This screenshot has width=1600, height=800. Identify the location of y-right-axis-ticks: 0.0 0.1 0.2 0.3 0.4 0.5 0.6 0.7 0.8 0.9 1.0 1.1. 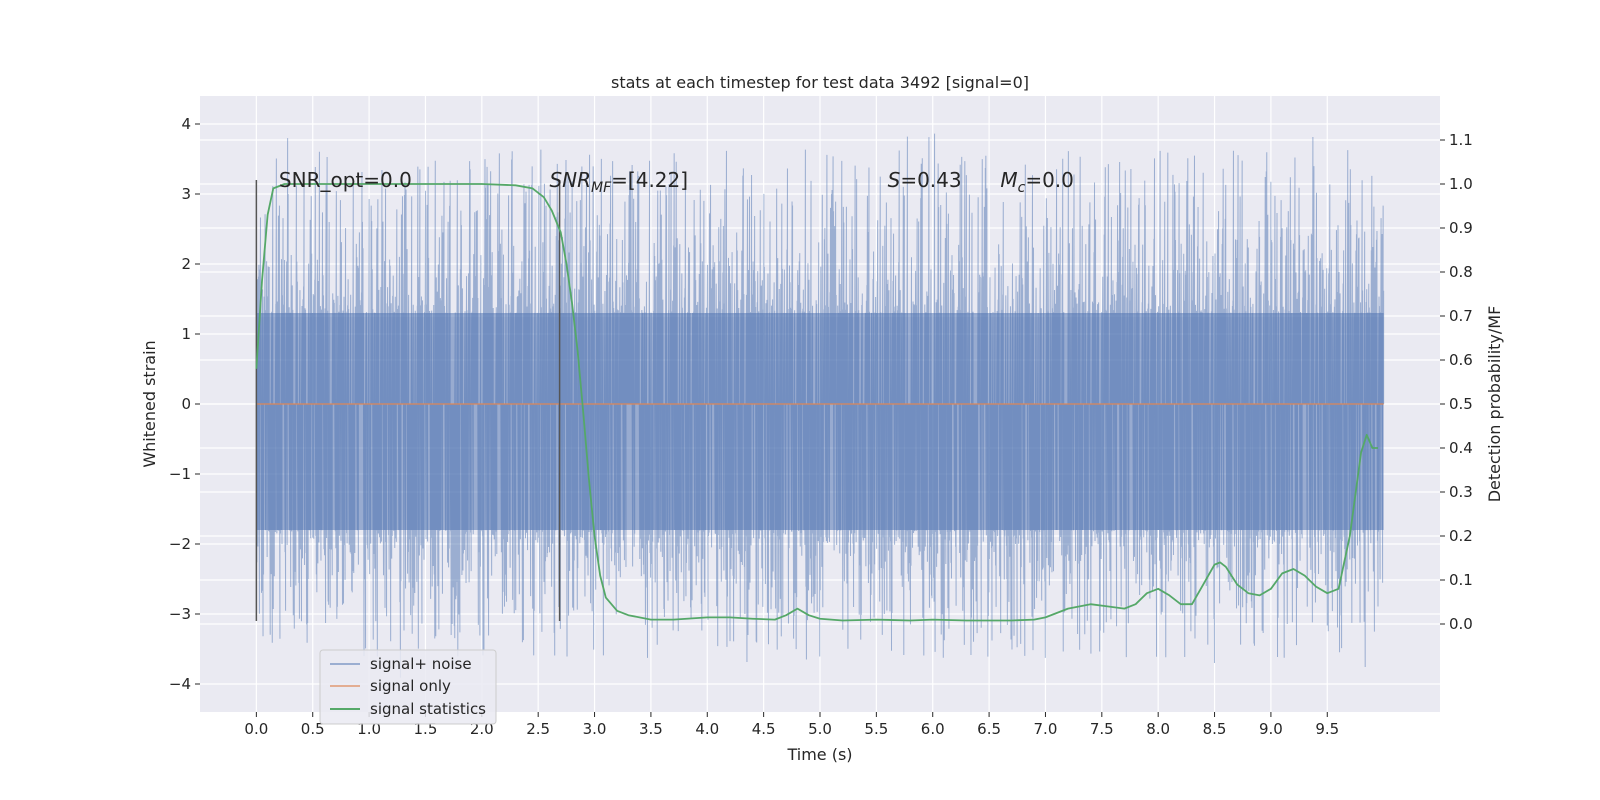
(1456, 382).